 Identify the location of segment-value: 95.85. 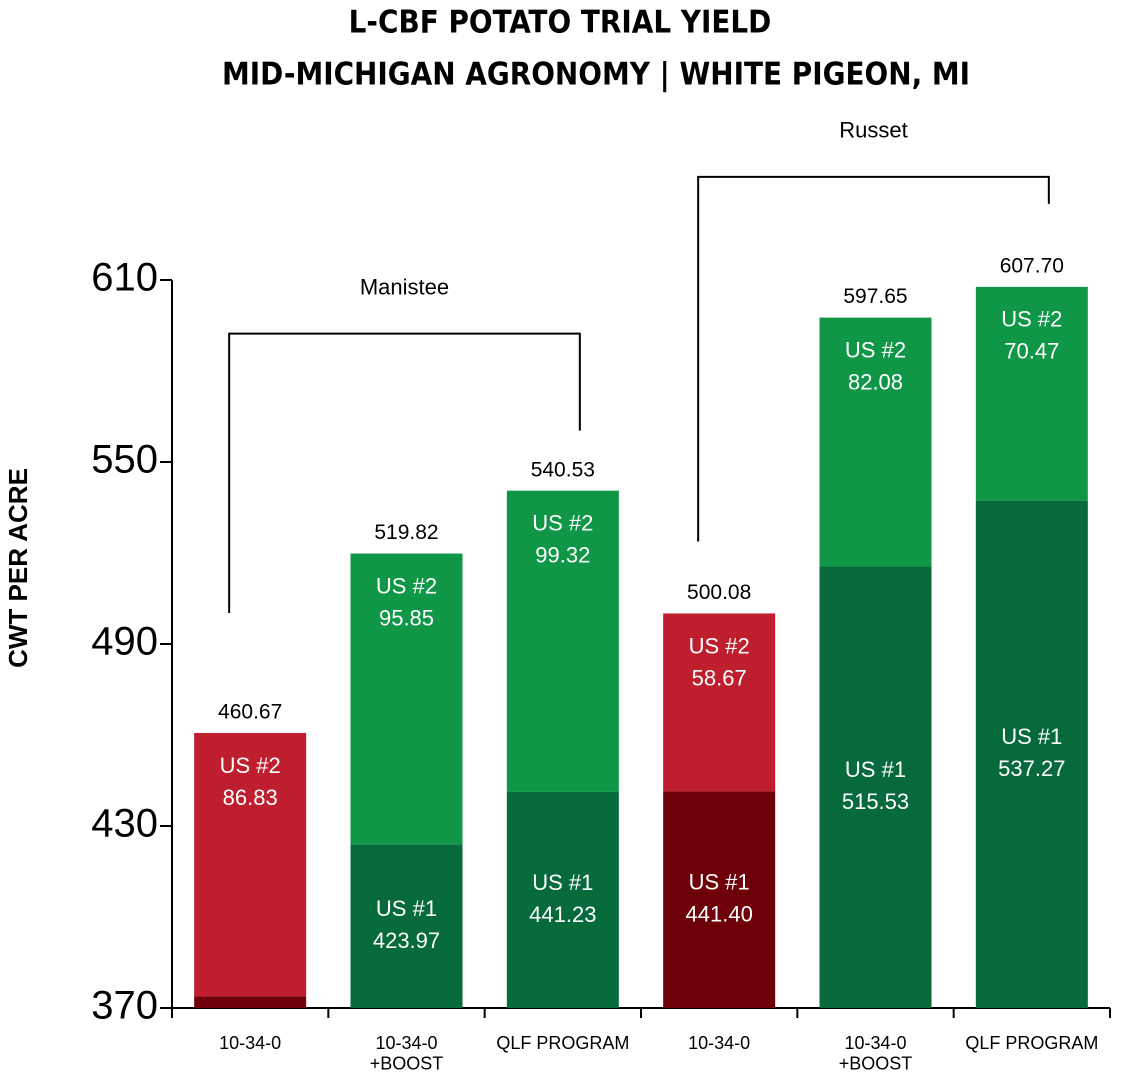
(406, 617).